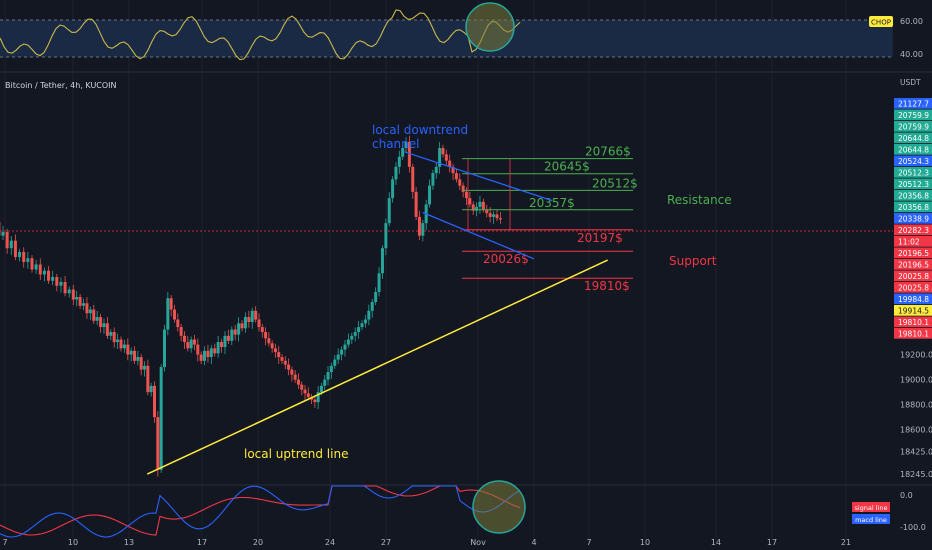 The height and width of the screenshot is (550, 932). Describe the element at coordinates (490, 27) in the screenshot. I see `chop-highlight-circle` at that location.